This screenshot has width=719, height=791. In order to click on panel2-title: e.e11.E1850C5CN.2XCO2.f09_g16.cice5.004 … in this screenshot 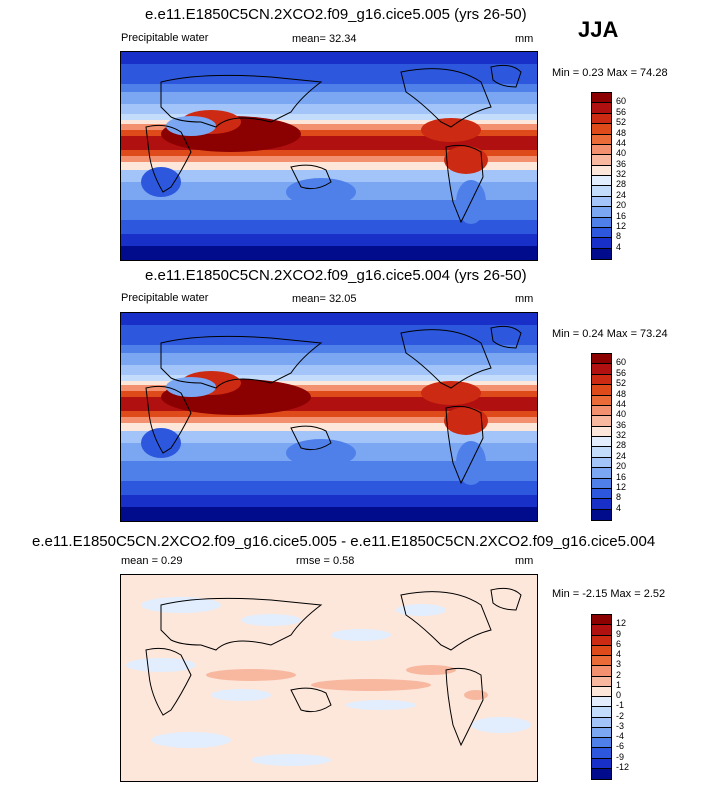, I will do `click(336, 275)`.